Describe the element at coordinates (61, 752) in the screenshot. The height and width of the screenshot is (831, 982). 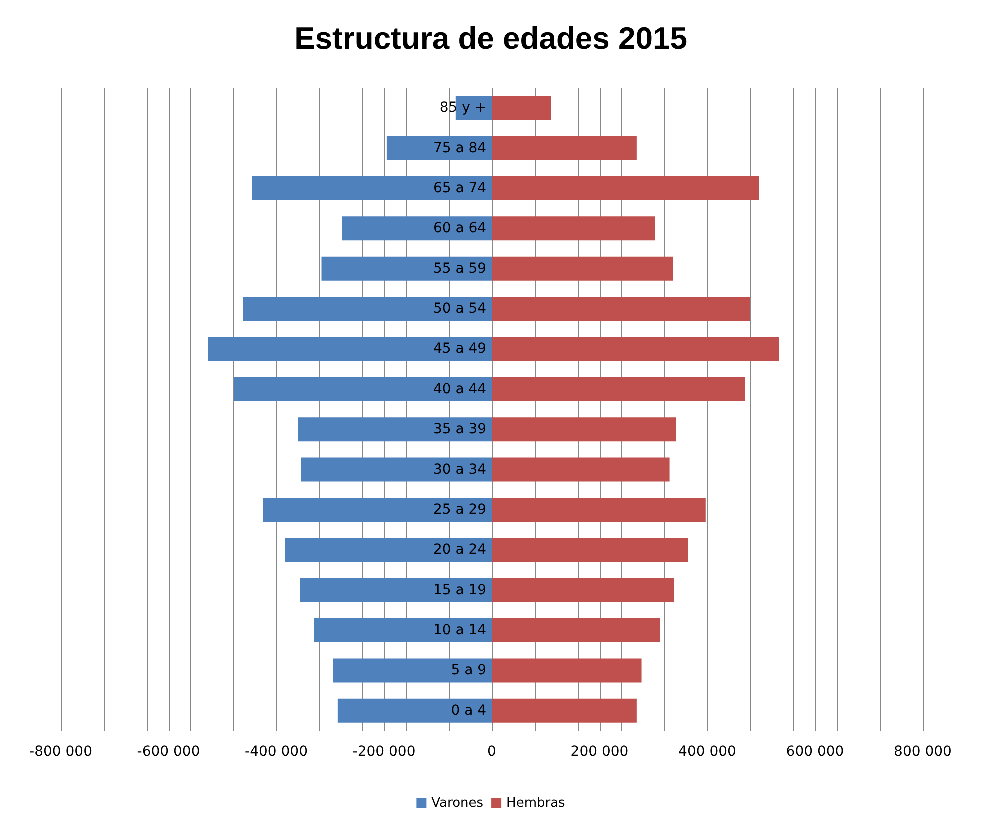
I see `x-tick-label: -800 000` at that location.